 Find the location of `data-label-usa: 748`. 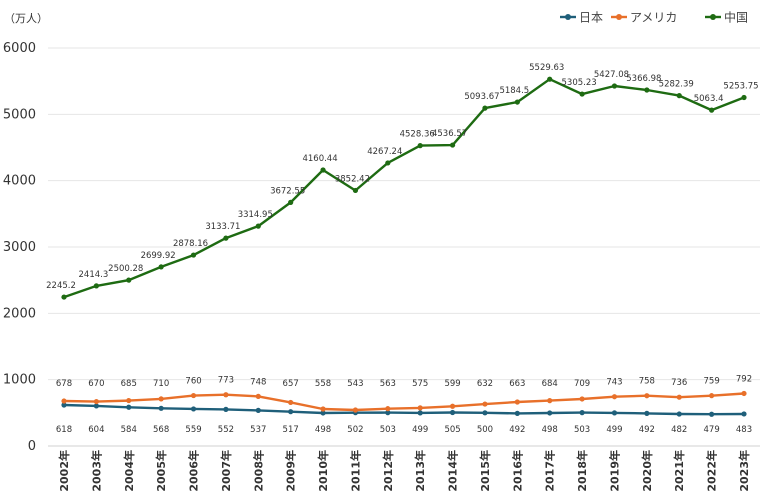

data-label-usa: 748 is located at coordinates (258, 382).